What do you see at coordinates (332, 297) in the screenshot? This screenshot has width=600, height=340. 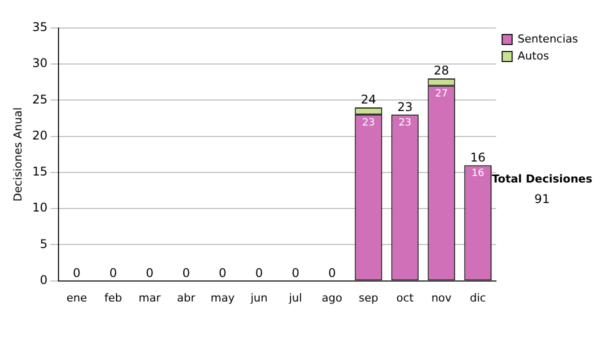 I see `x-tick-label: ago` at bounding box center [332, 297].